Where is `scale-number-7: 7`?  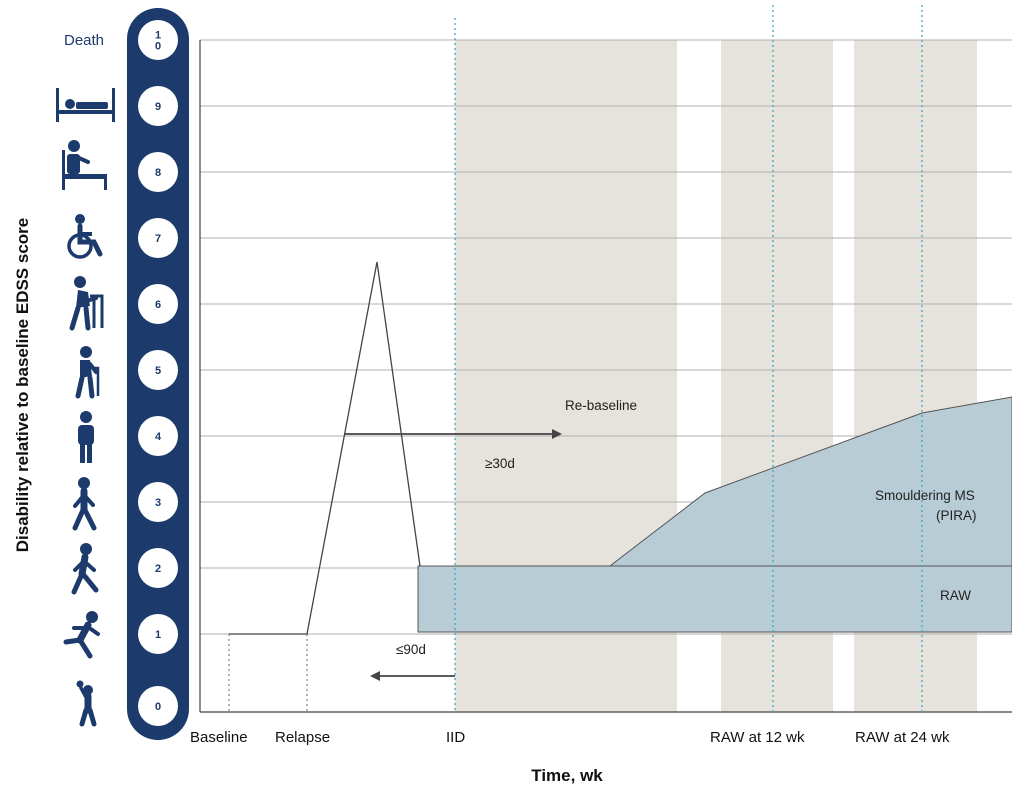 scale-number-7: 7 is located at coordinates (158, 239).